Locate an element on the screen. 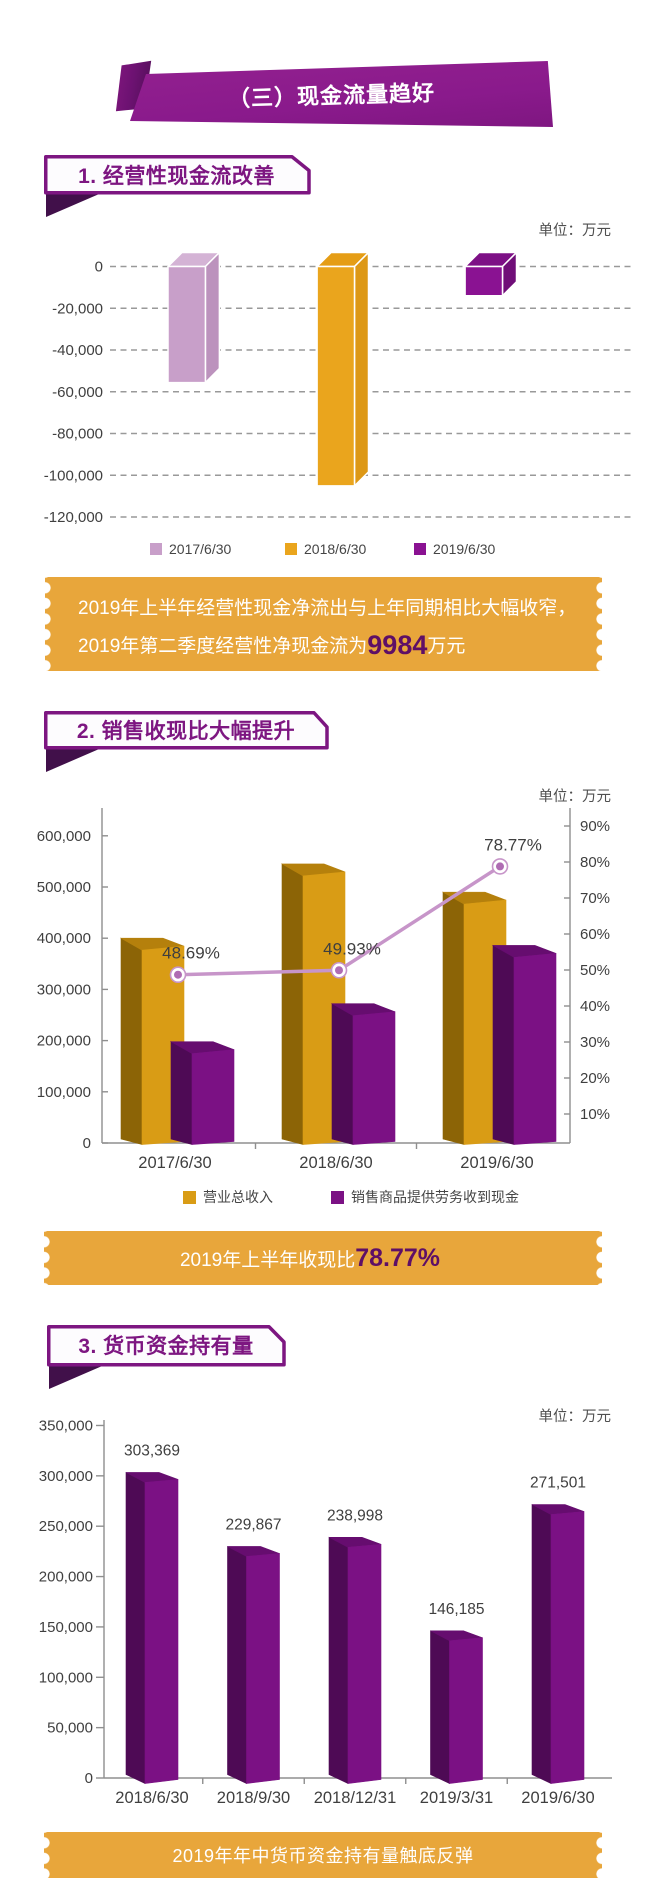  callout1-line1: 2019年上半年经营性现金净流出与上年同期相比大幅收窄， is located at coordinates (327, 608).